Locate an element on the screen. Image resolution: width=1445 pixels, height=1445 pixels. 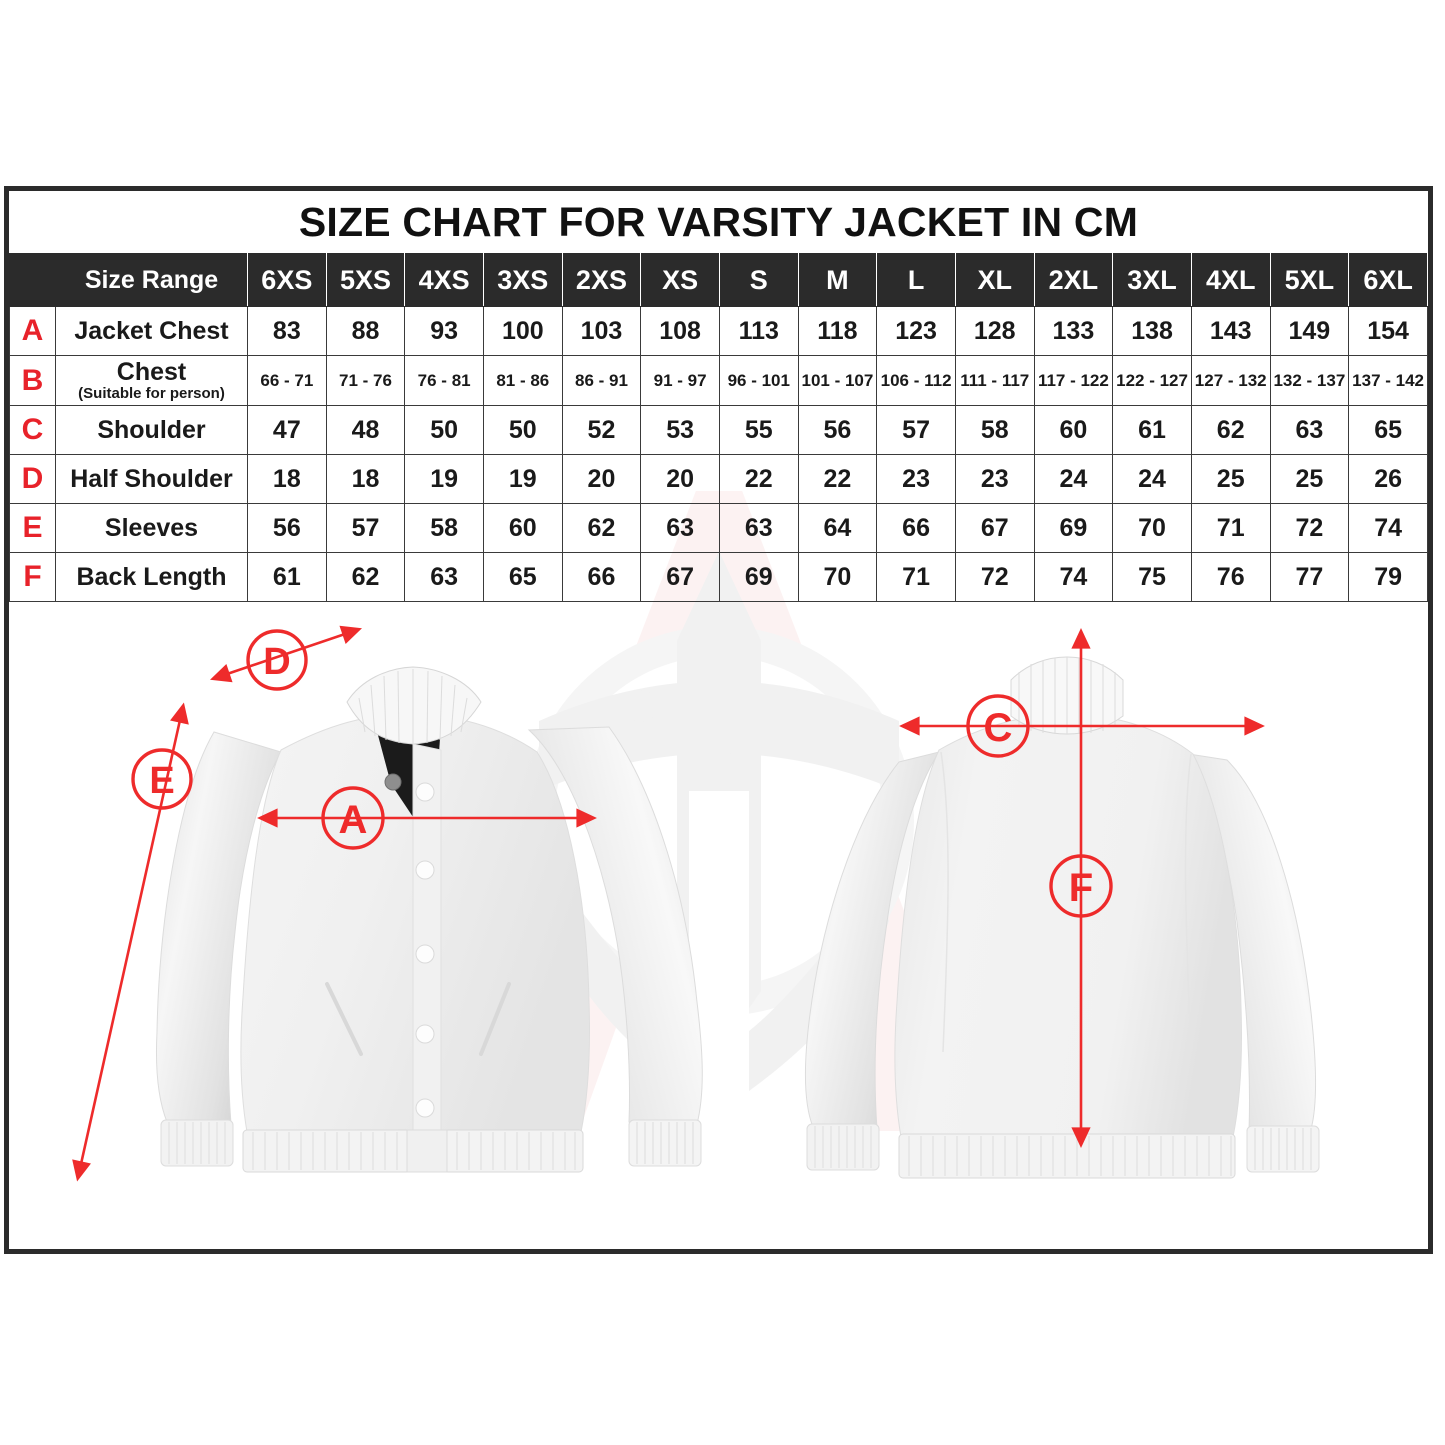
row-label-half-shoulder: Half Shoulder is located at coordinates (151, 479).